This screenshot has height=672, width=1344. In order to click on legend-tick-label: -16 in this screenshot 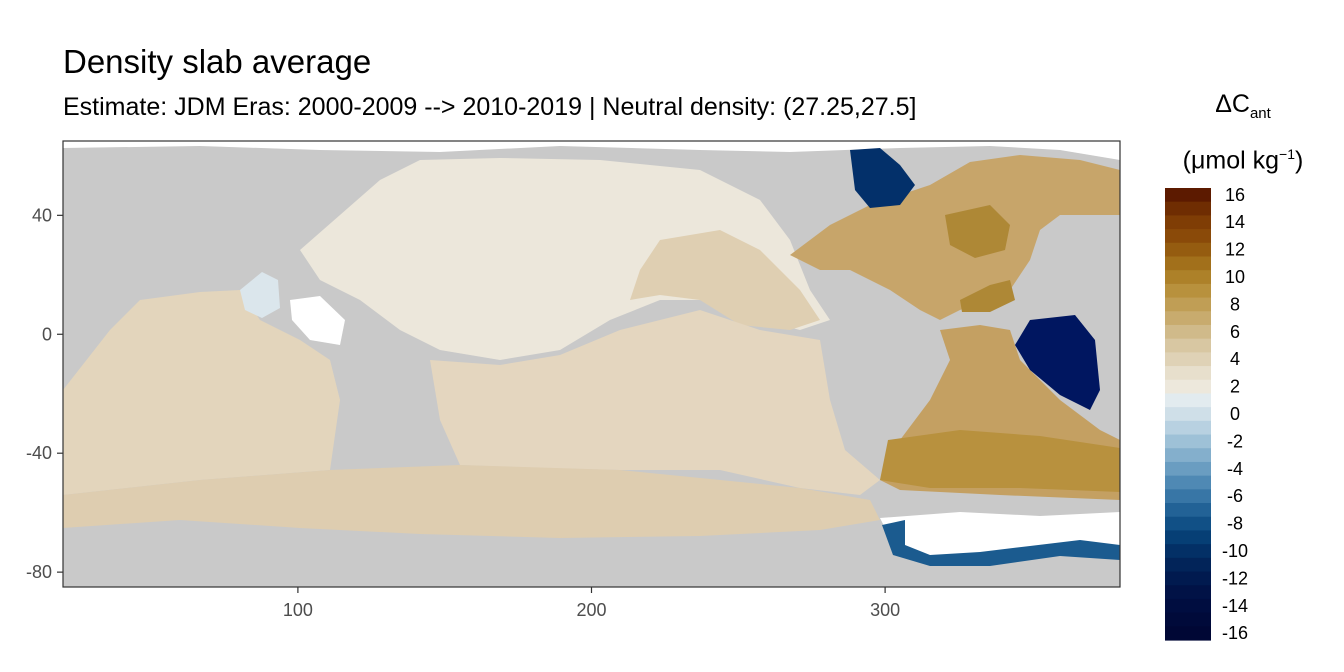, I will do `click(1235, 633)`.